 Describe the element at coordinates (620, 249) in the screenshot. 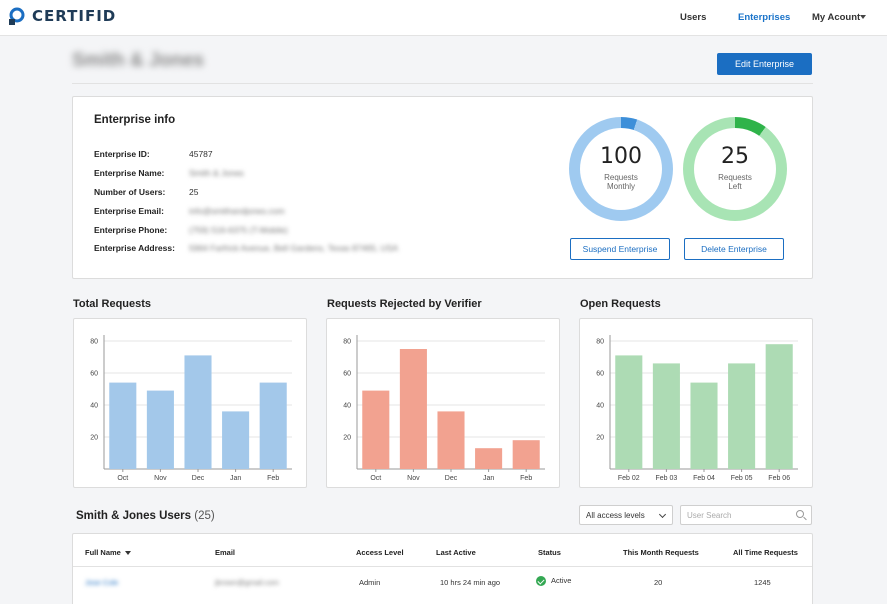

I see `suspend-enterprise-button: Suspend Enterprise` at that location.